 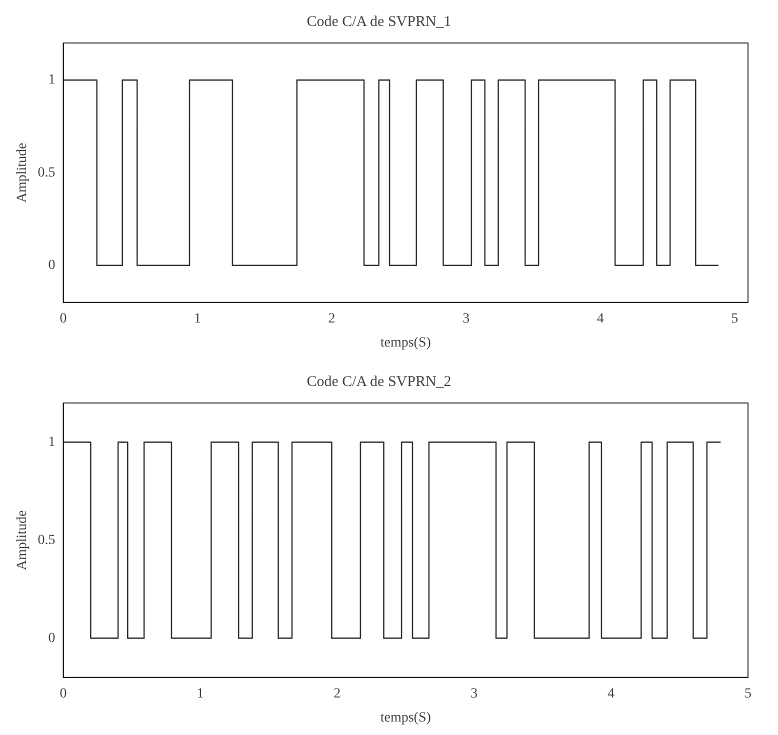 What do you see at coordinates (379, 382) in the screenshot?
I see `chart-title: Code C/A de SVPRN_2` at bounding box center [379, 382].